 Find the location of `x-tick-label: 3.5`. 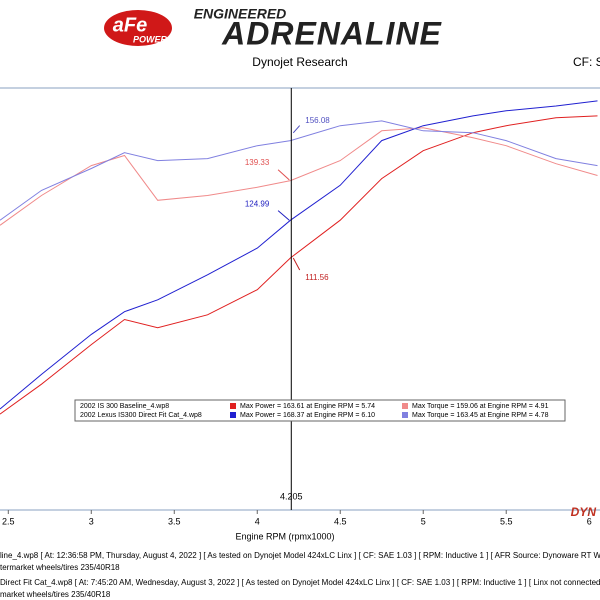

x-tick-label: 3.5 is located at coordinates (174, 521).